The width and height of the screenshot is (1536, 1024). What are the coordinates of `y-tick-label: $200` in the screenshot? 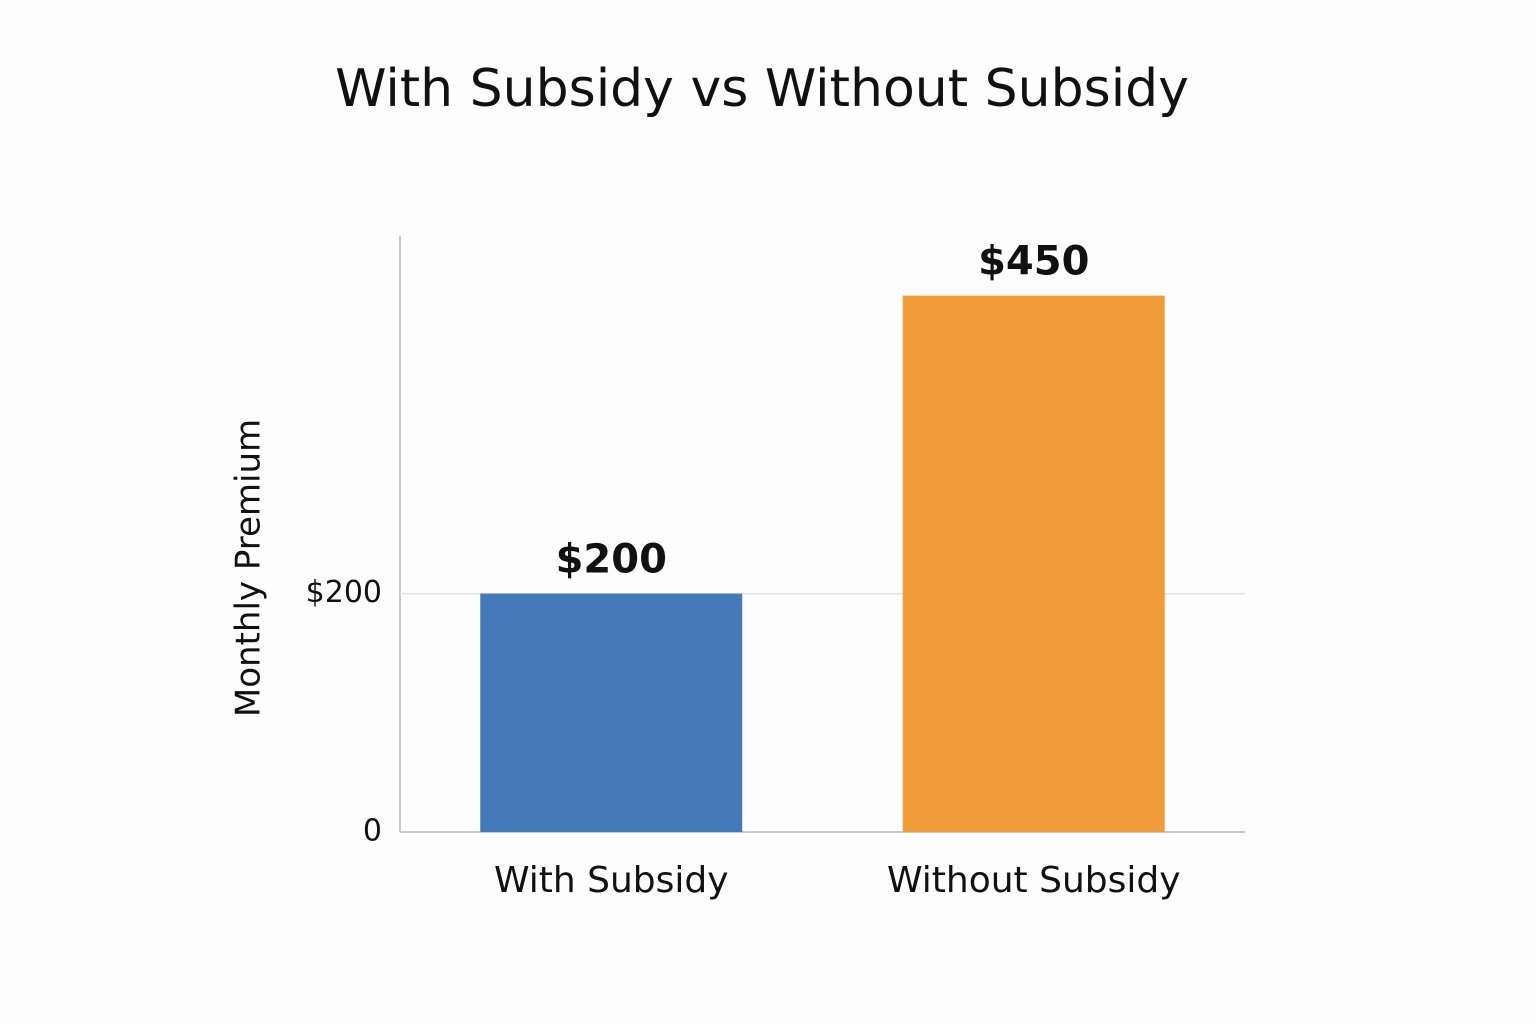 It's located at (344, 592).